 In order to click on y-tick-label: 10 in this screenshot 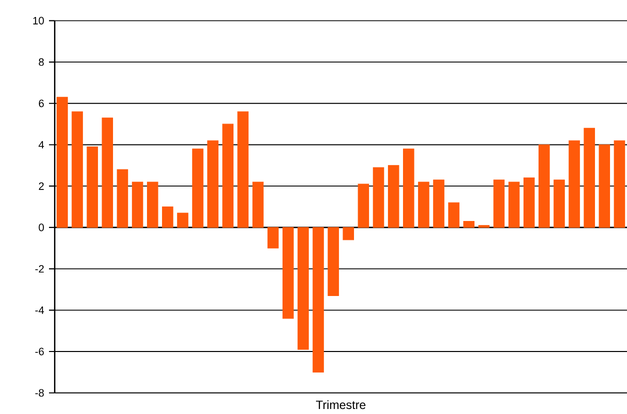, I will do `click(38, 20)`.